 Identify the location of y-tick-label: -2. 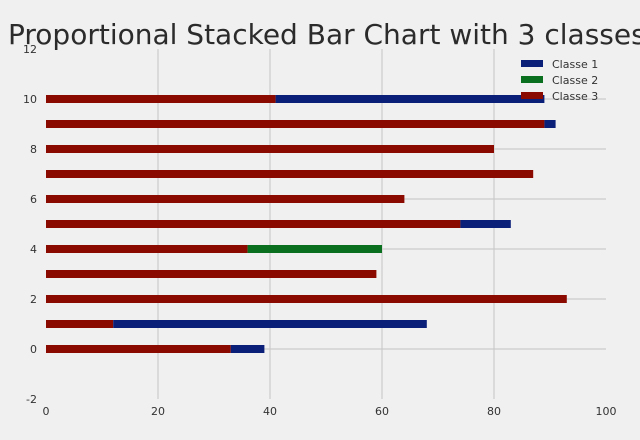
(31, 399).